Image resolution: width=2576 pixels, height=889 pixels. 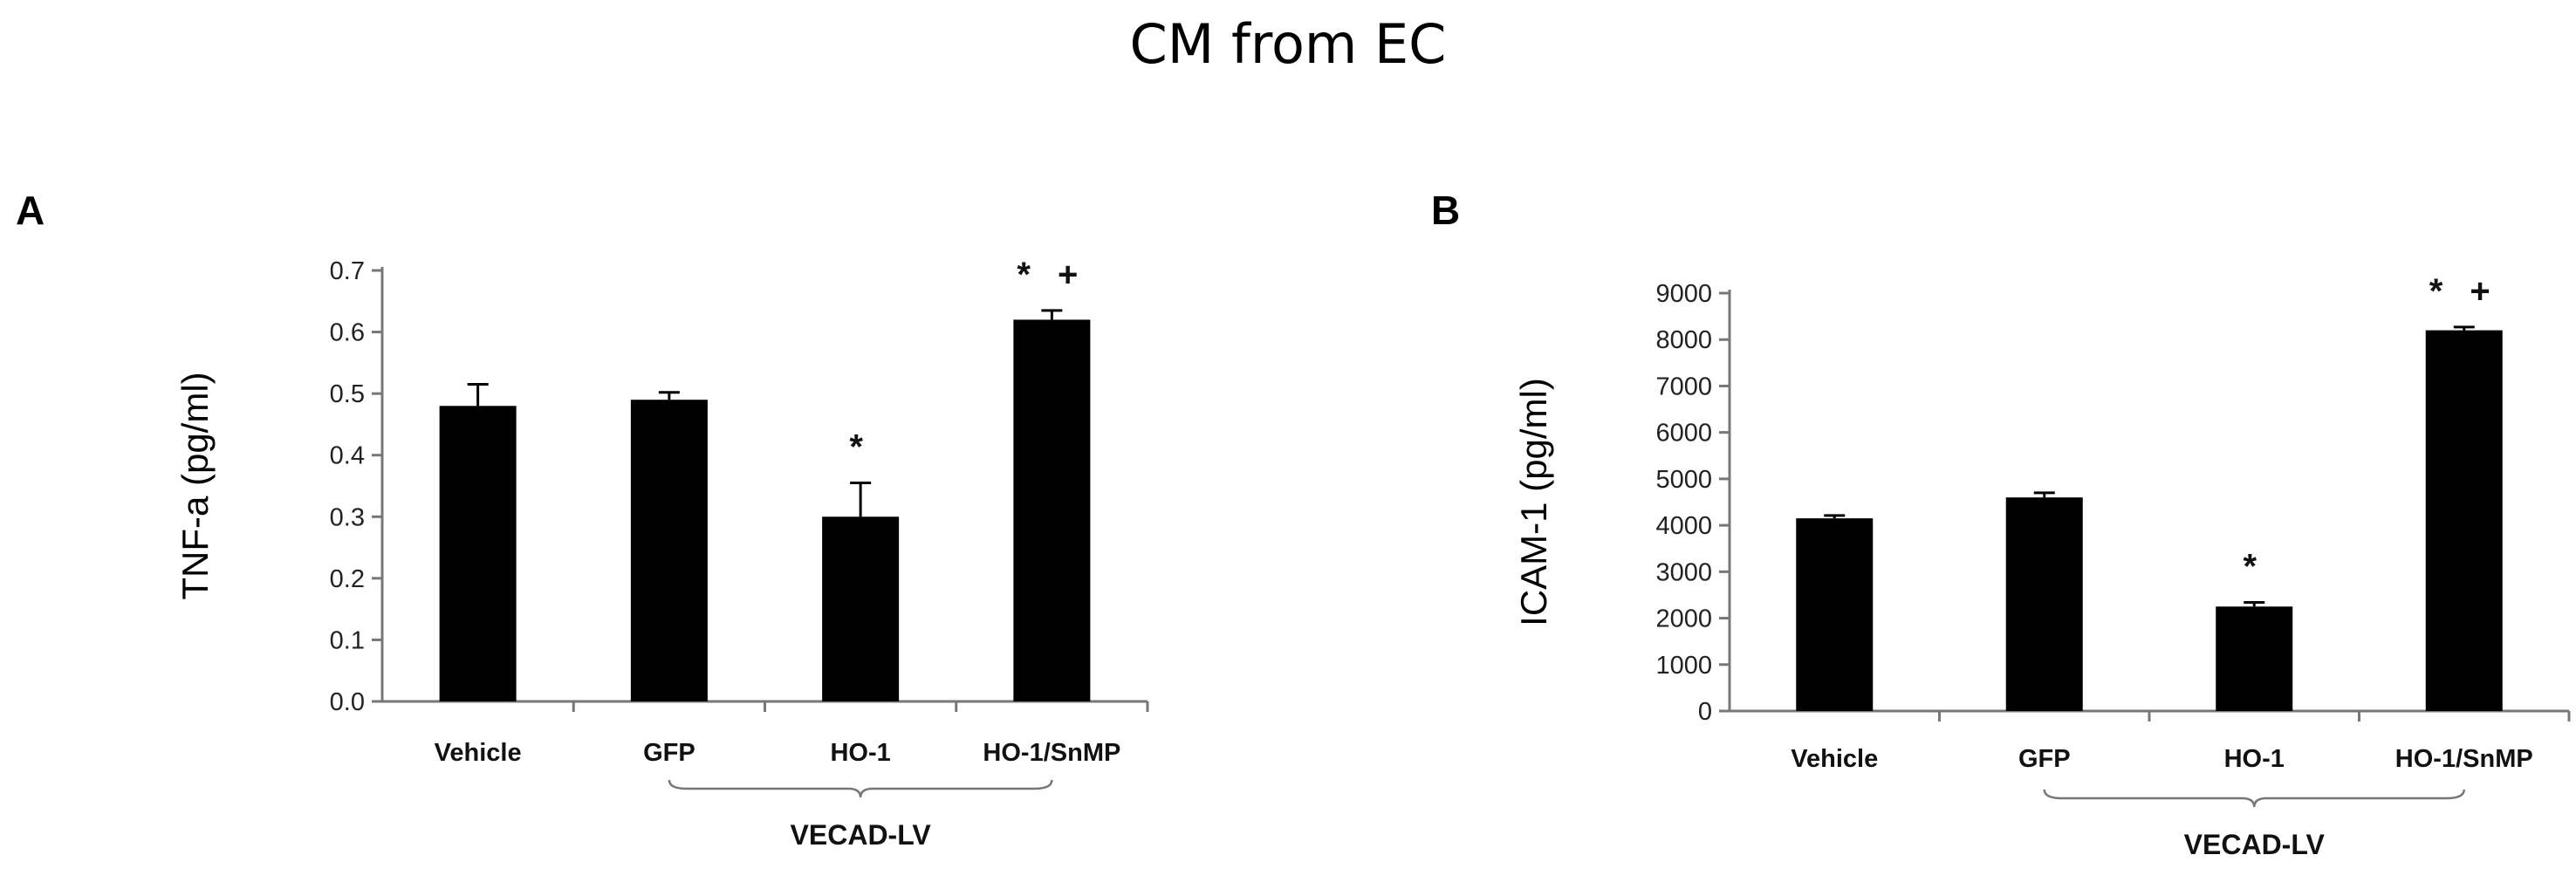 What do you see at coordinates (347, 702) in the screenshot?
I see `y-tick-label: 0.0` at bounding box center [347, 702].